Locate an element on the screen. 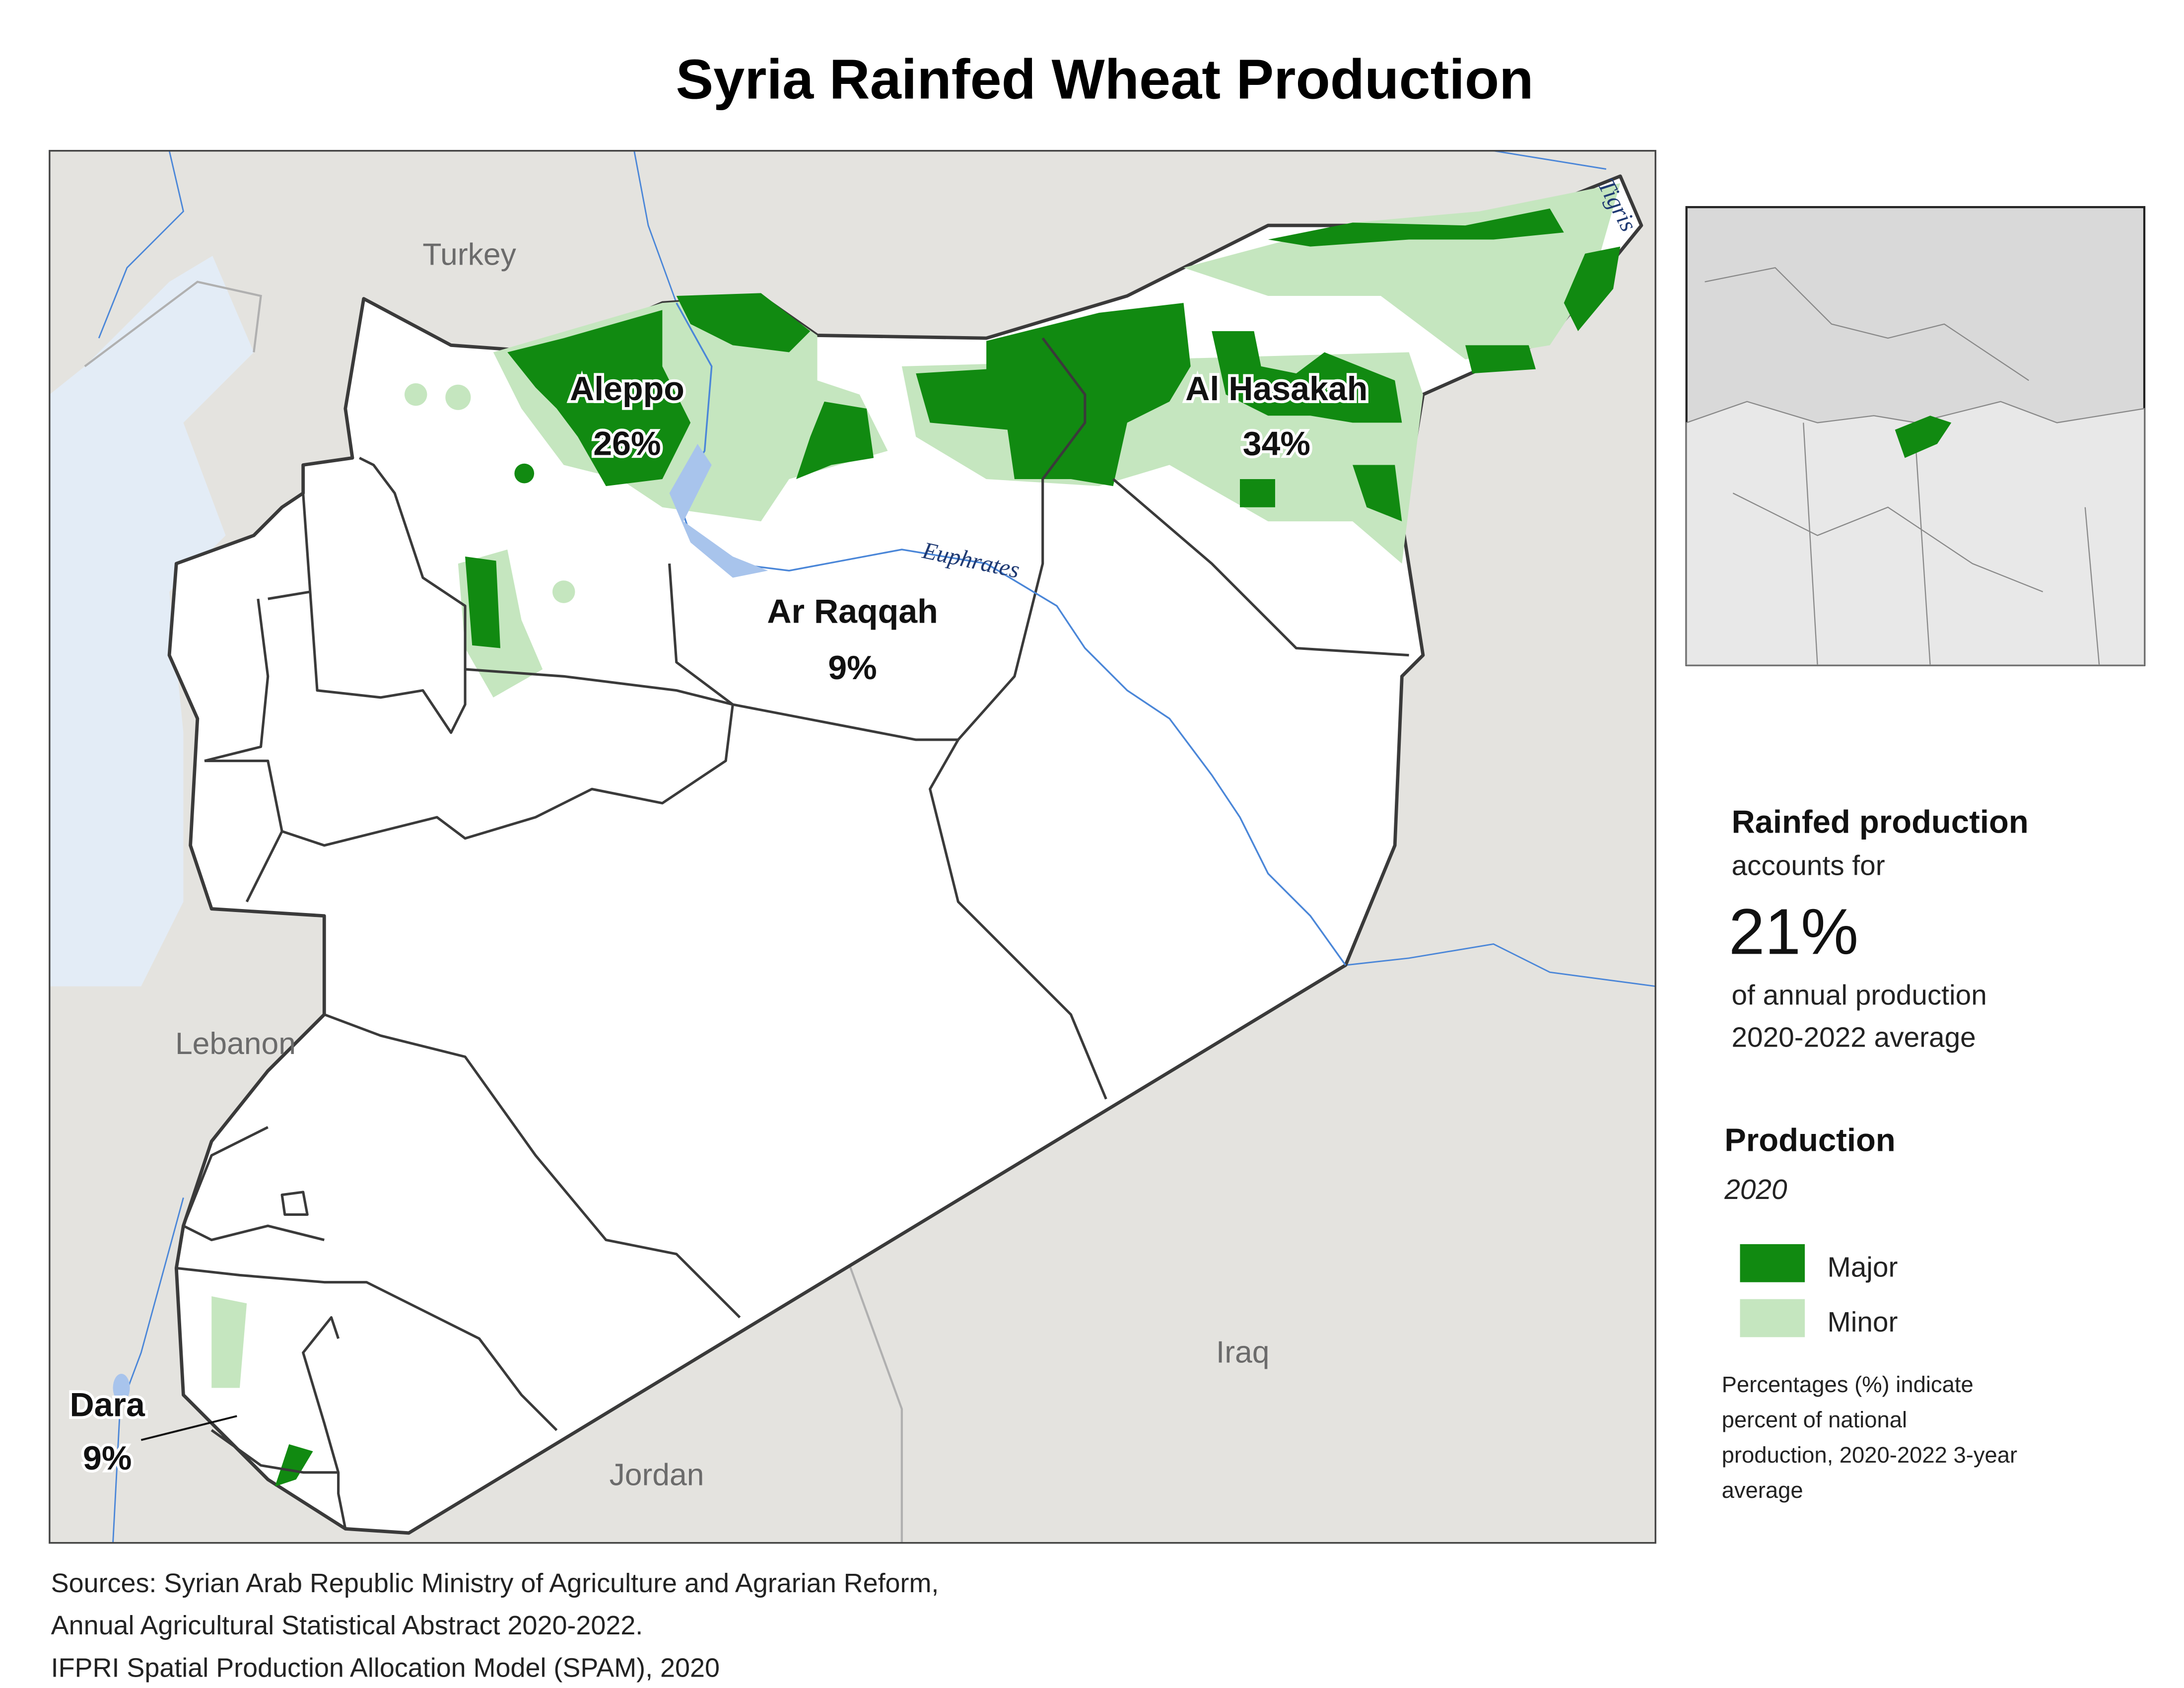 This screenshot has width=2184, height=1688. legend-note: production, 2020-2022 3-year is located at coordinates (1870, 1455).